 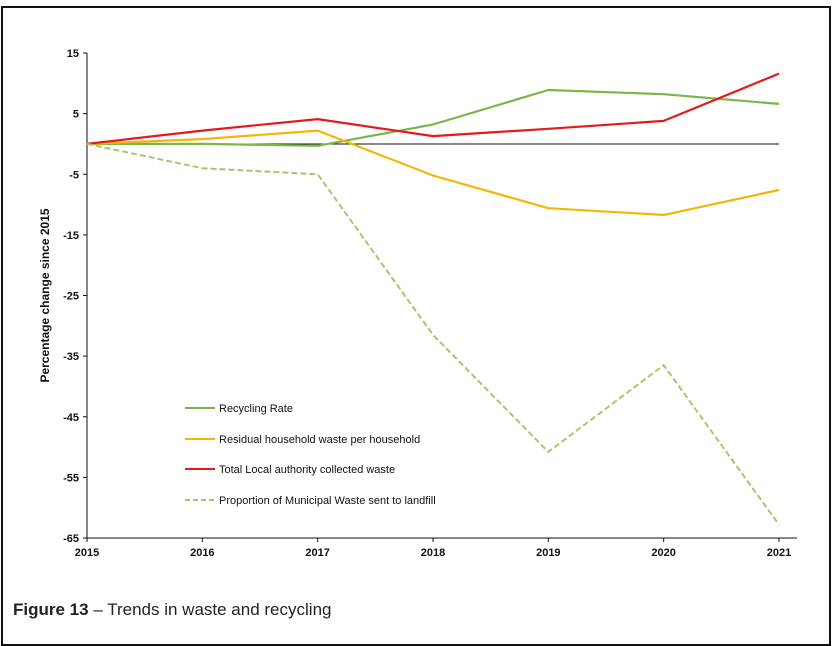 I want to click on legend-label: Residual household waste per household, so click(x=319, y=440).